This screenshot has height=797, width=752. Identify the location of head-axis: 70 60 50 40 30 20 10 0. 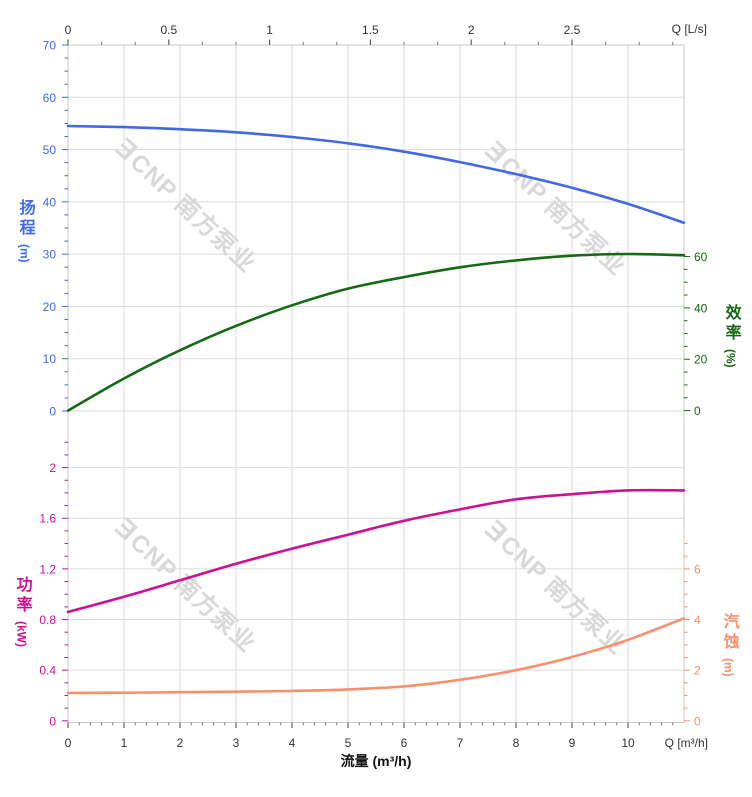
(55, 229).